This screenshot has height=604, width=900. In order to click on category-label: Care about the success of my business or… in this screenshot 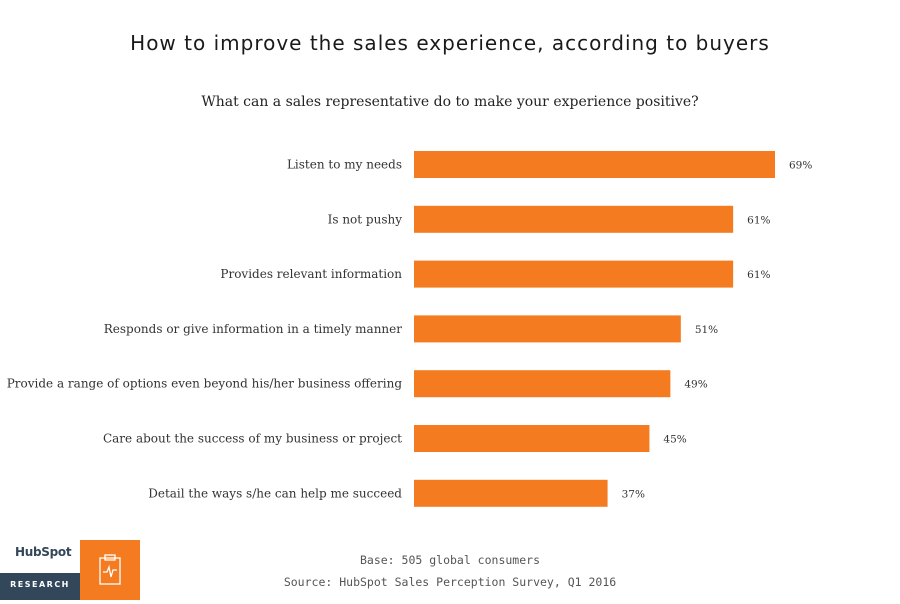, I will do `click(252, 439)`.